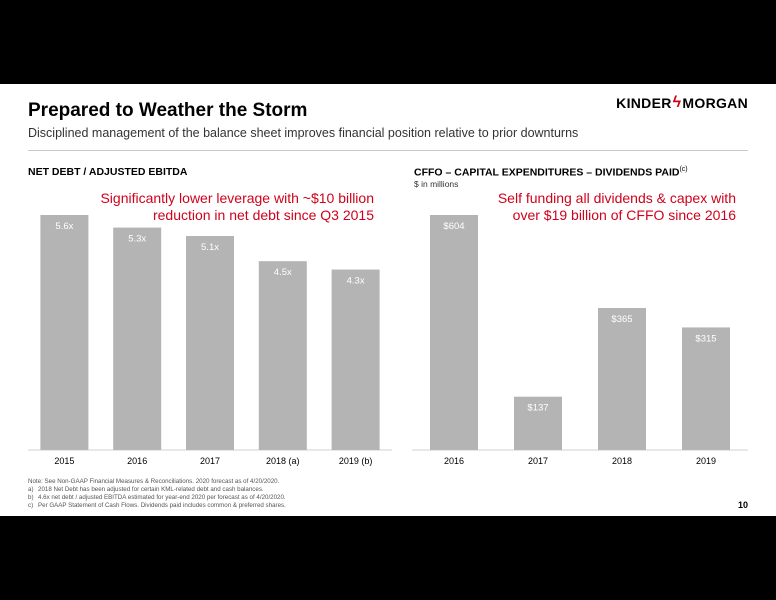 The image size is (776, 600). What do you see at coordinates (64, 461) in the screenshot?
I see `leverage-tick-label: 2015` at bounding box center [64, 461].